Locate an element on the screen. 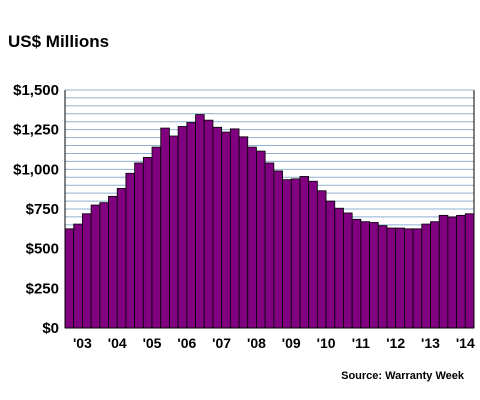  x-tick-label: '09 is located at coordinates (291, 343).